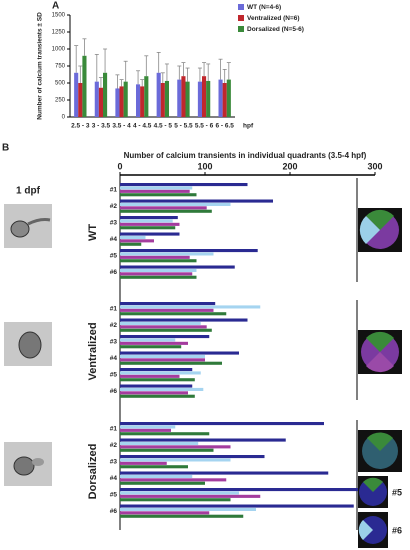  Describe the element at coordinates (273, 18) in the screenshot. I see `legend-label: Ventralized (N=6)` at that location.